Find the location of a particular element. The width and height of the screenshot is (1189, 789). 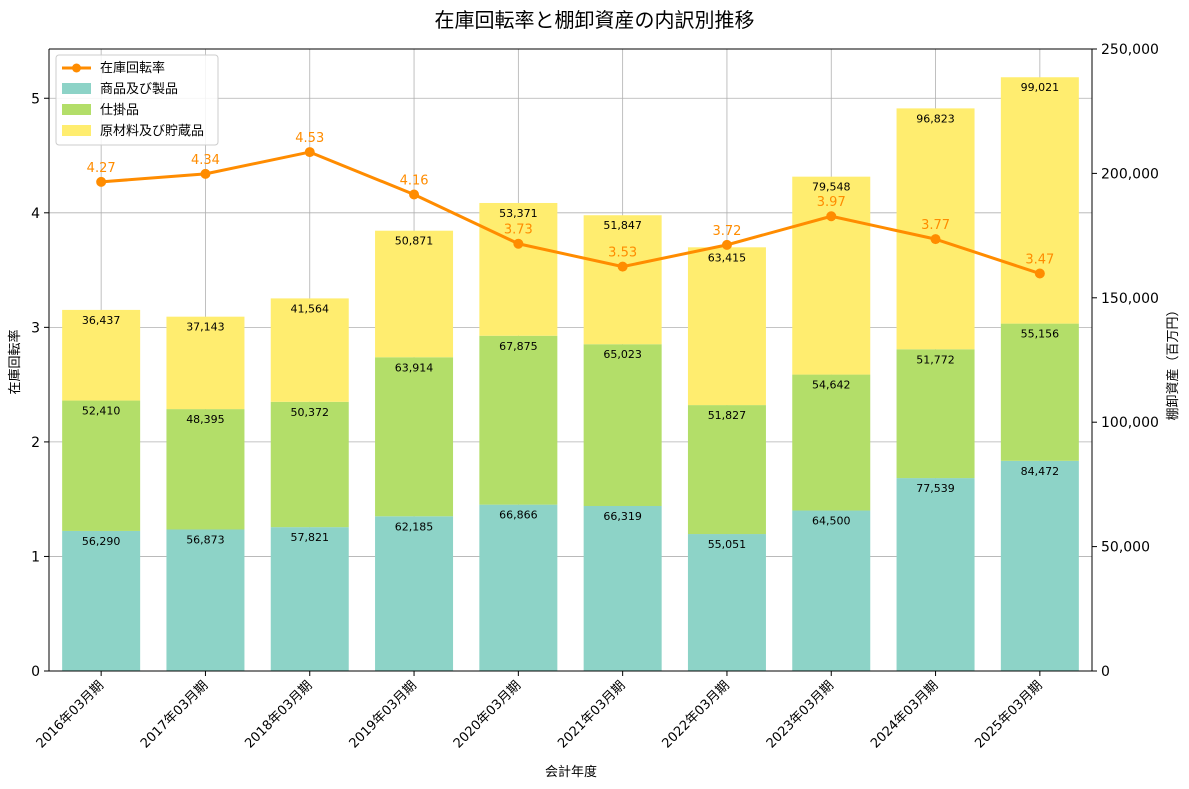

y-axis-right-label: 棚卸資産（百万円） is located at coordinates (1173, 361).